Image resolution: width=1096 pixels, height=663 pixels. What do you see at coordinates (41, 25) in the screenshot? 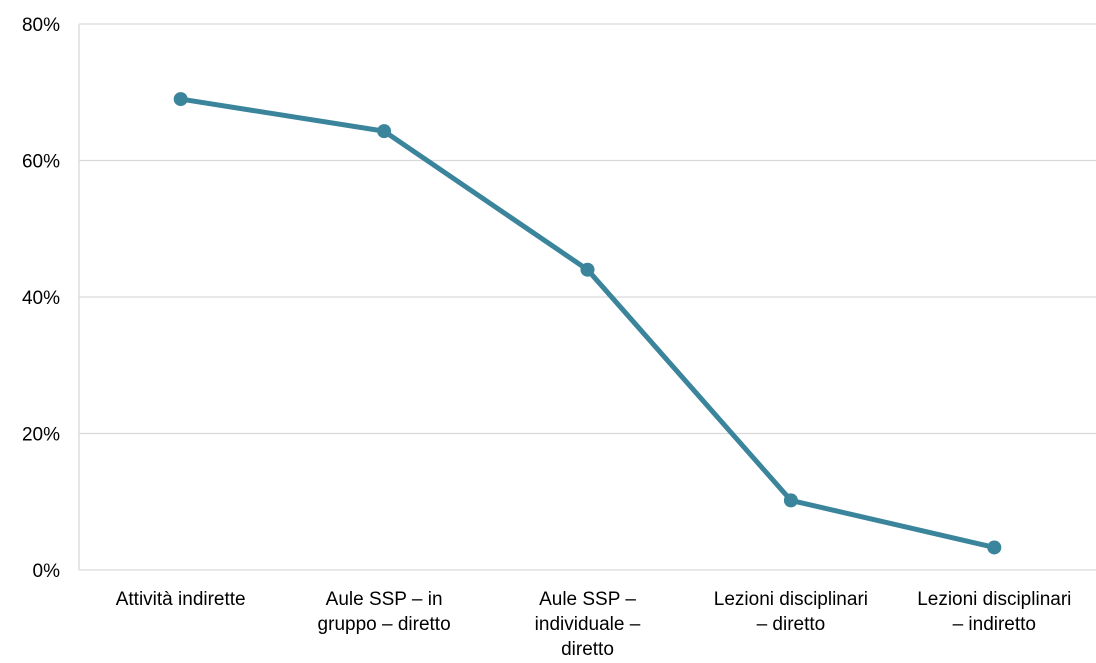
I see `y-tick-label: 80%` at bounding box center [41, 25].